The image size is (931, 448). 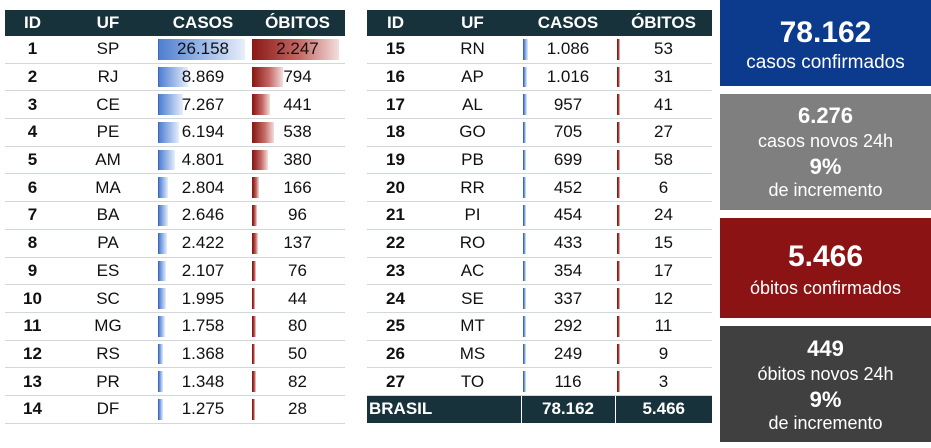 I want to click on cell-obitos-value: 27, so click(x=663, y=132).